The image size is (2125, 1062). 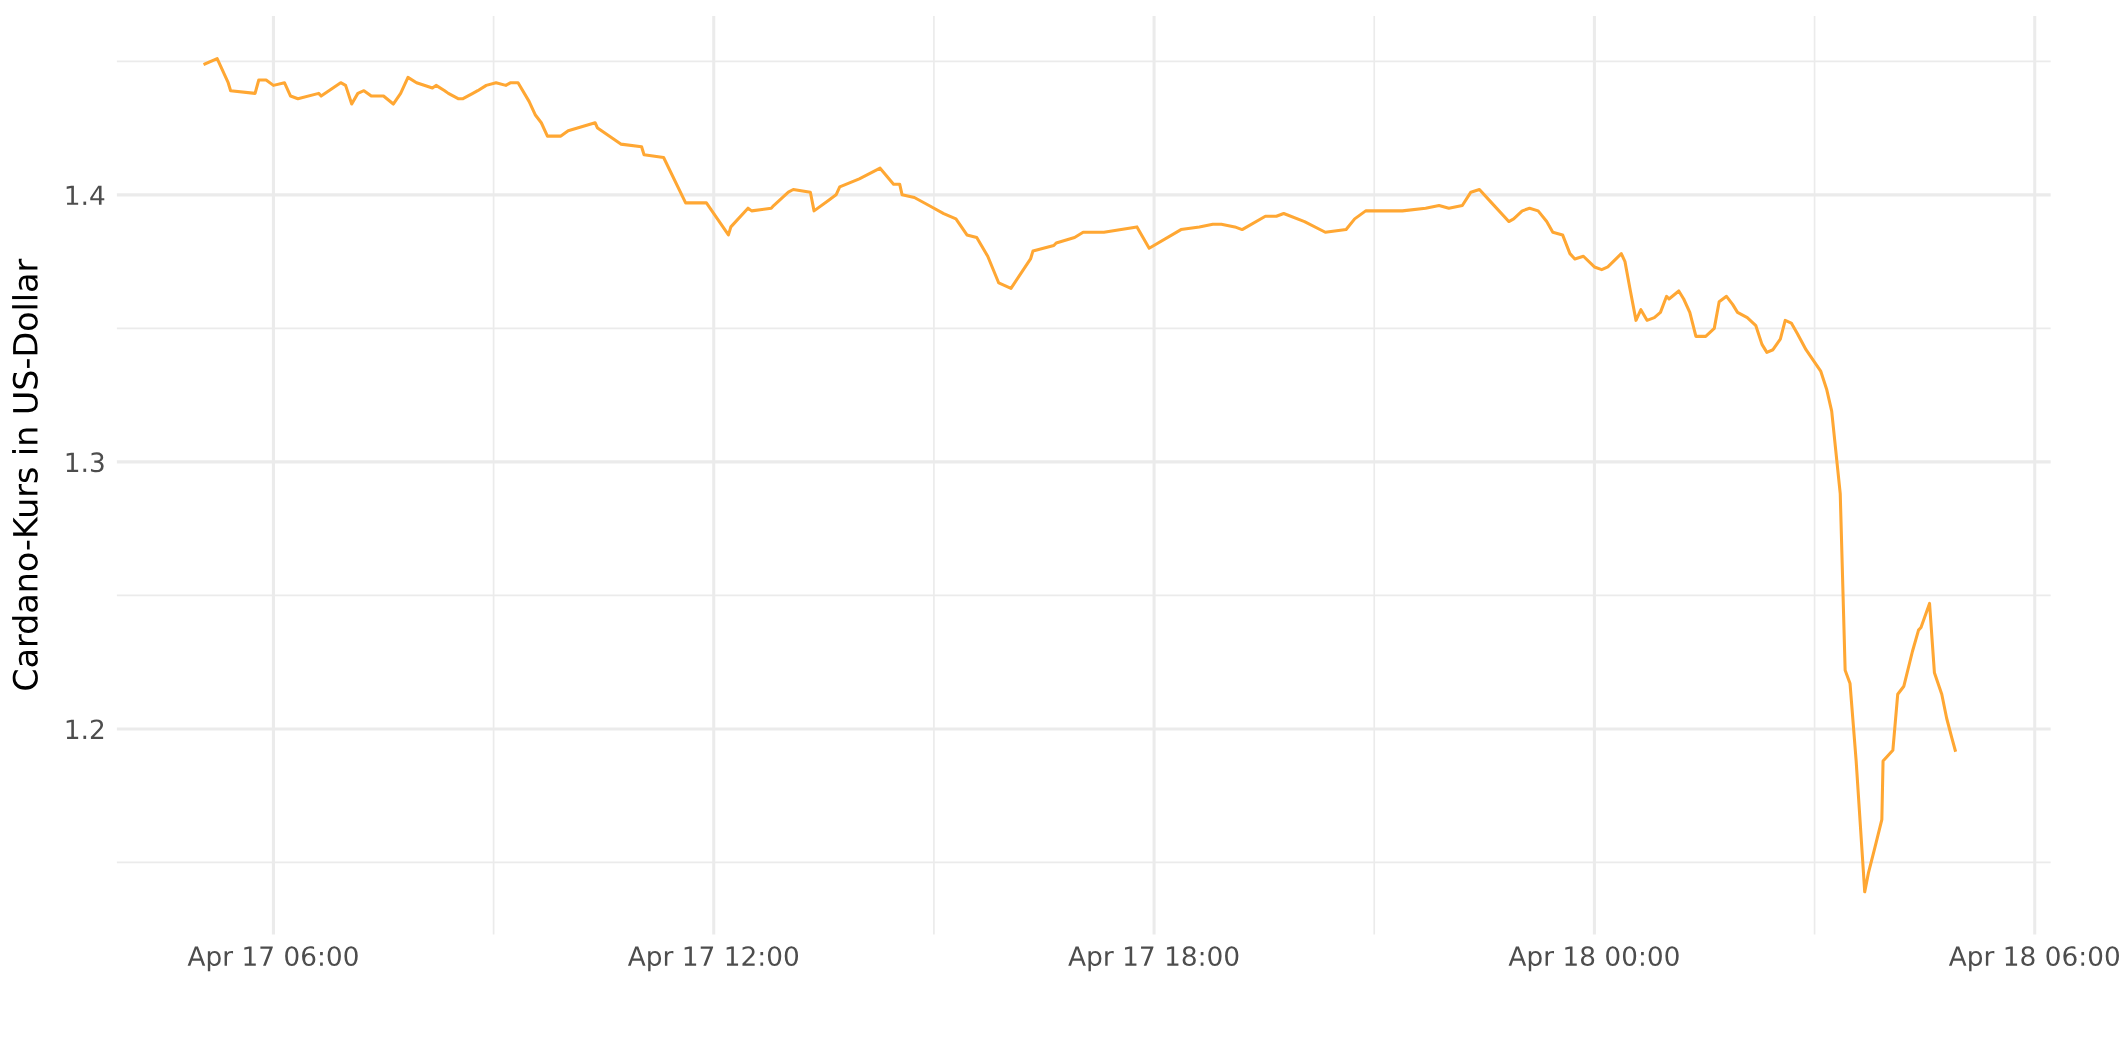 What do you see at coordinates (1593, 959) in the screenshot?
I see `x-tick-label: Apr 18 00:00` at bounding box center [1593, 959].